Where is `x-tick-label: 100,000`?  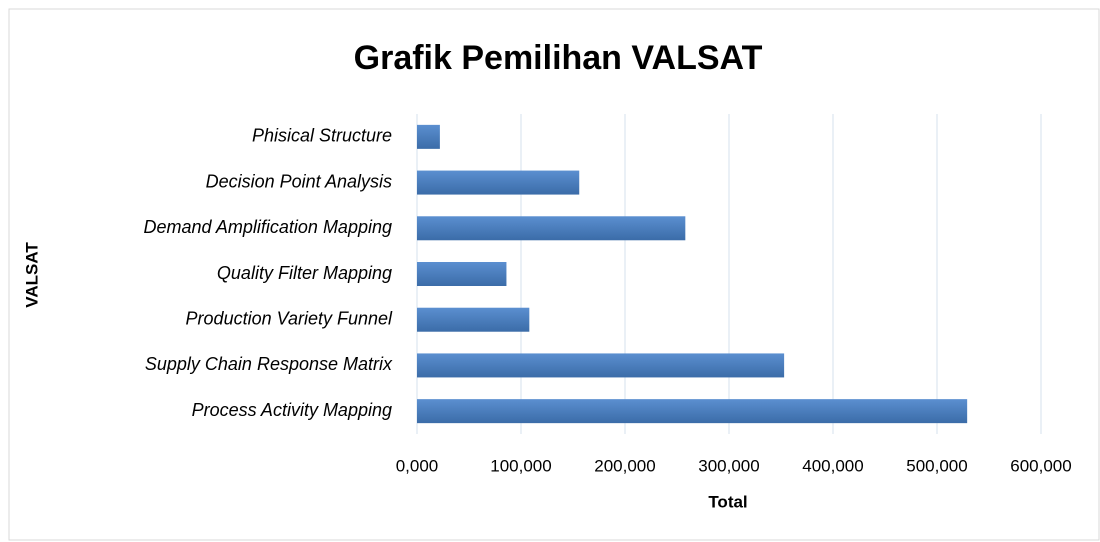
x-tick-label: 100,000 is located at coordinates (520, 465).